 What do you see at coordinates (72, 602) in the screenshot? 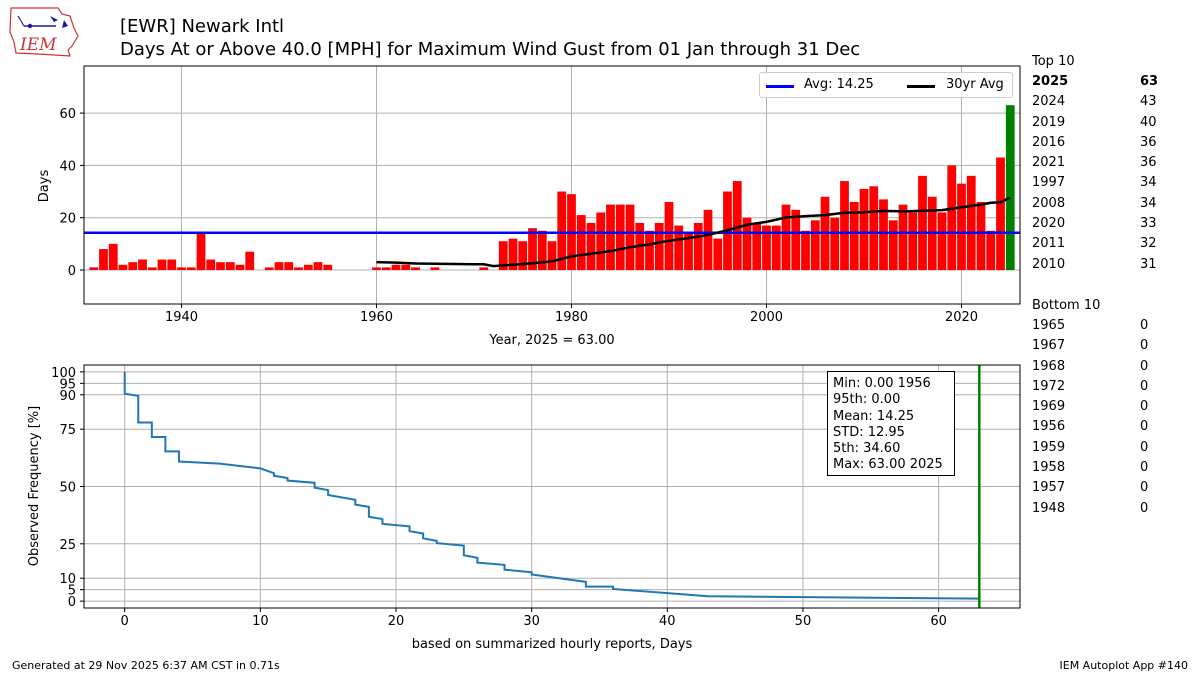
I see `bottom-y-tick-label: 0` at bounding box center [72, 602].